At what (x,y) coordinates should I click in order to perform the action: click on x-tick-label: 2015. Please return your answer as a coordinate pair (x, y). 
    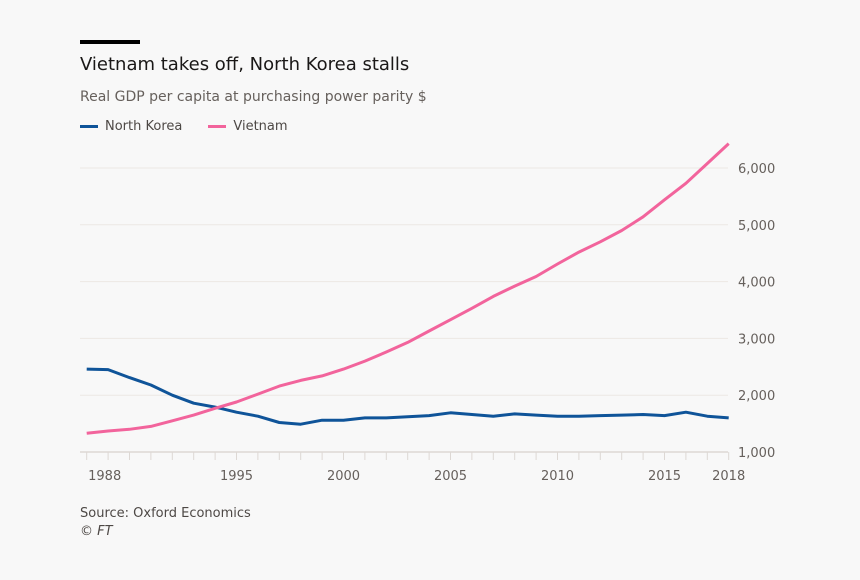
    Looking at the image, I should click on (664, 476).